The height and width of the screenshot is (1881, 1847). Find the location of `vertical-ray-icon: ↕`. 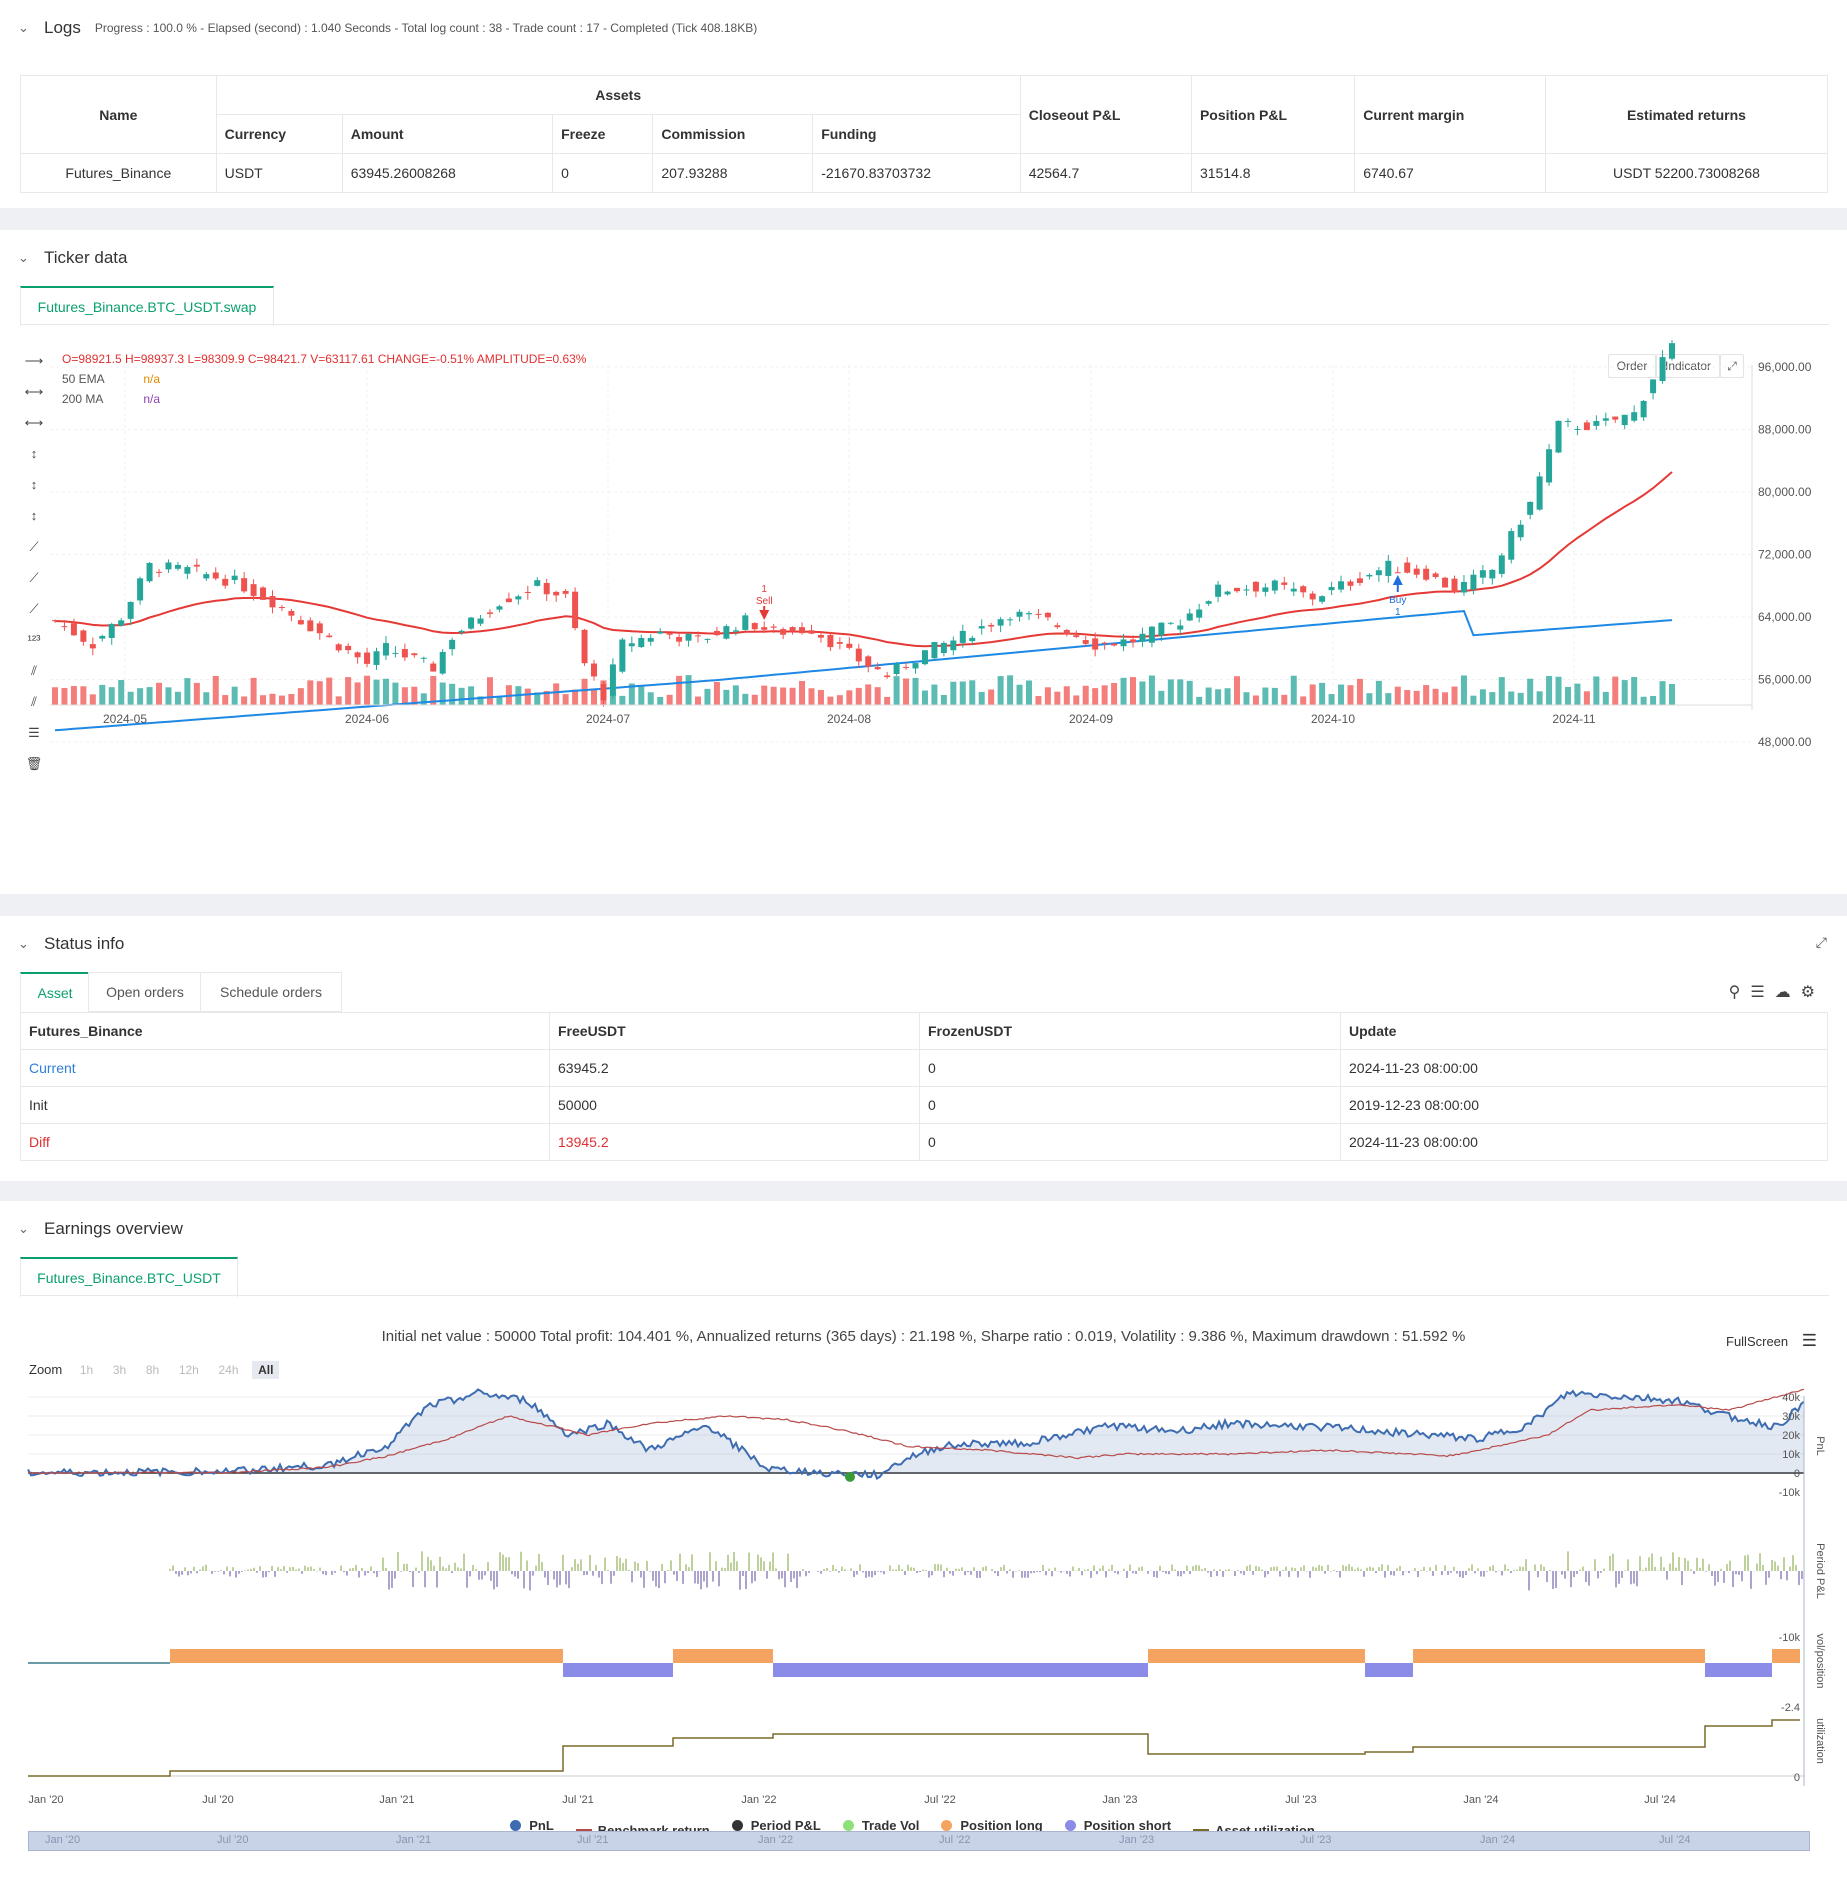

vertical-ray-icon: ↕ is located at coordinates (34, 484).